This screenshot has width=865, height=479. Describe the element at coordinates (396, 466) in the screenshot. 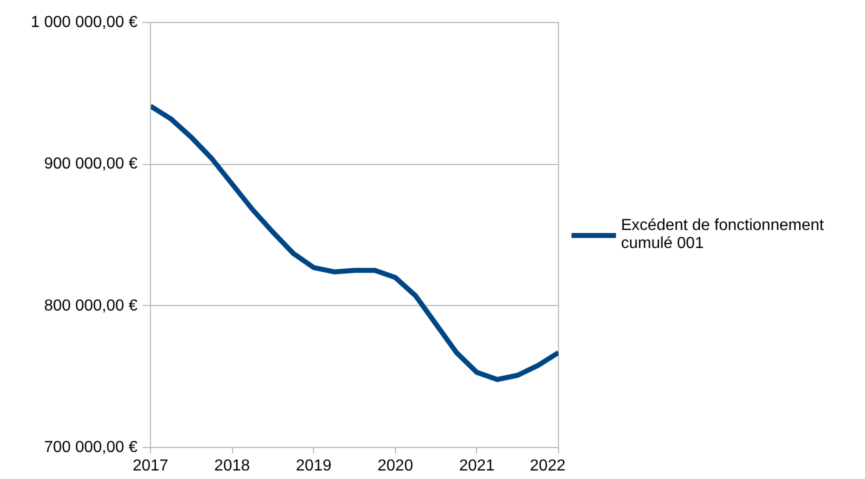

I see `x-tick-label: 2020` at that location.